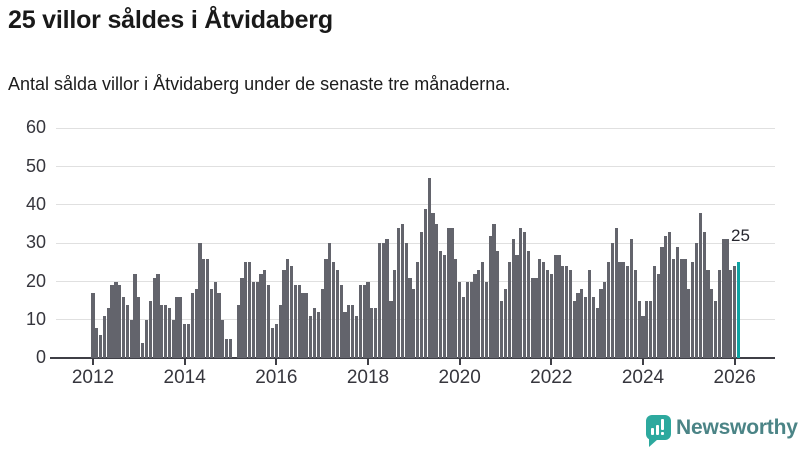 The image size is (800, 450). Describe the element at coordinates (662, 433) in the screenshot. I see `logo-exclamation-dot-icon` at that location.